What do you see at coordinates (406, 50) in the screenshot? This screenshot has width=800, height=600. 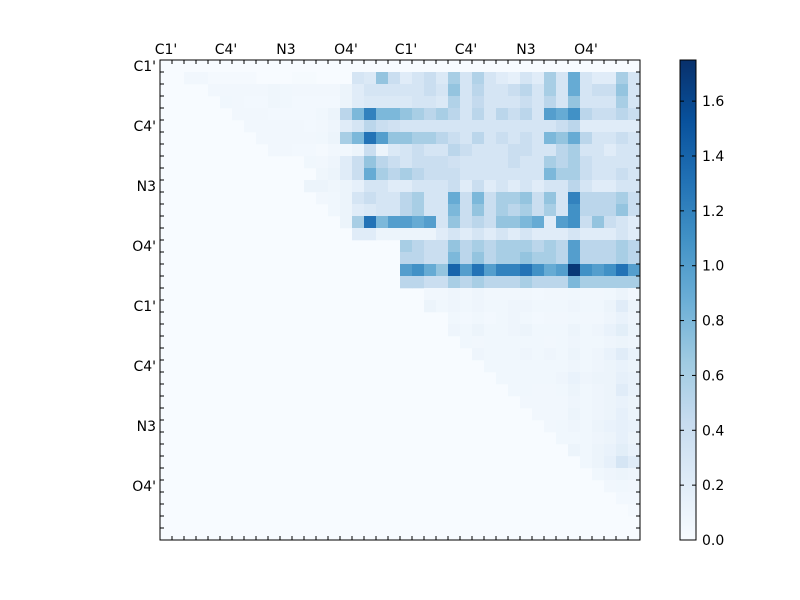 I see `x-tick-label: C1'` at bounding box center [406, 50].